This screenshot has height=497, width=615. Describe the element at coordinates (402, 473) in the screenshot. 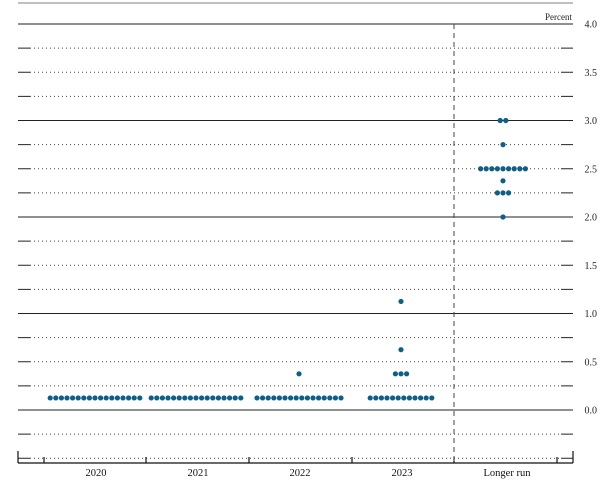

I see `x-category-label: 2023` at that location.